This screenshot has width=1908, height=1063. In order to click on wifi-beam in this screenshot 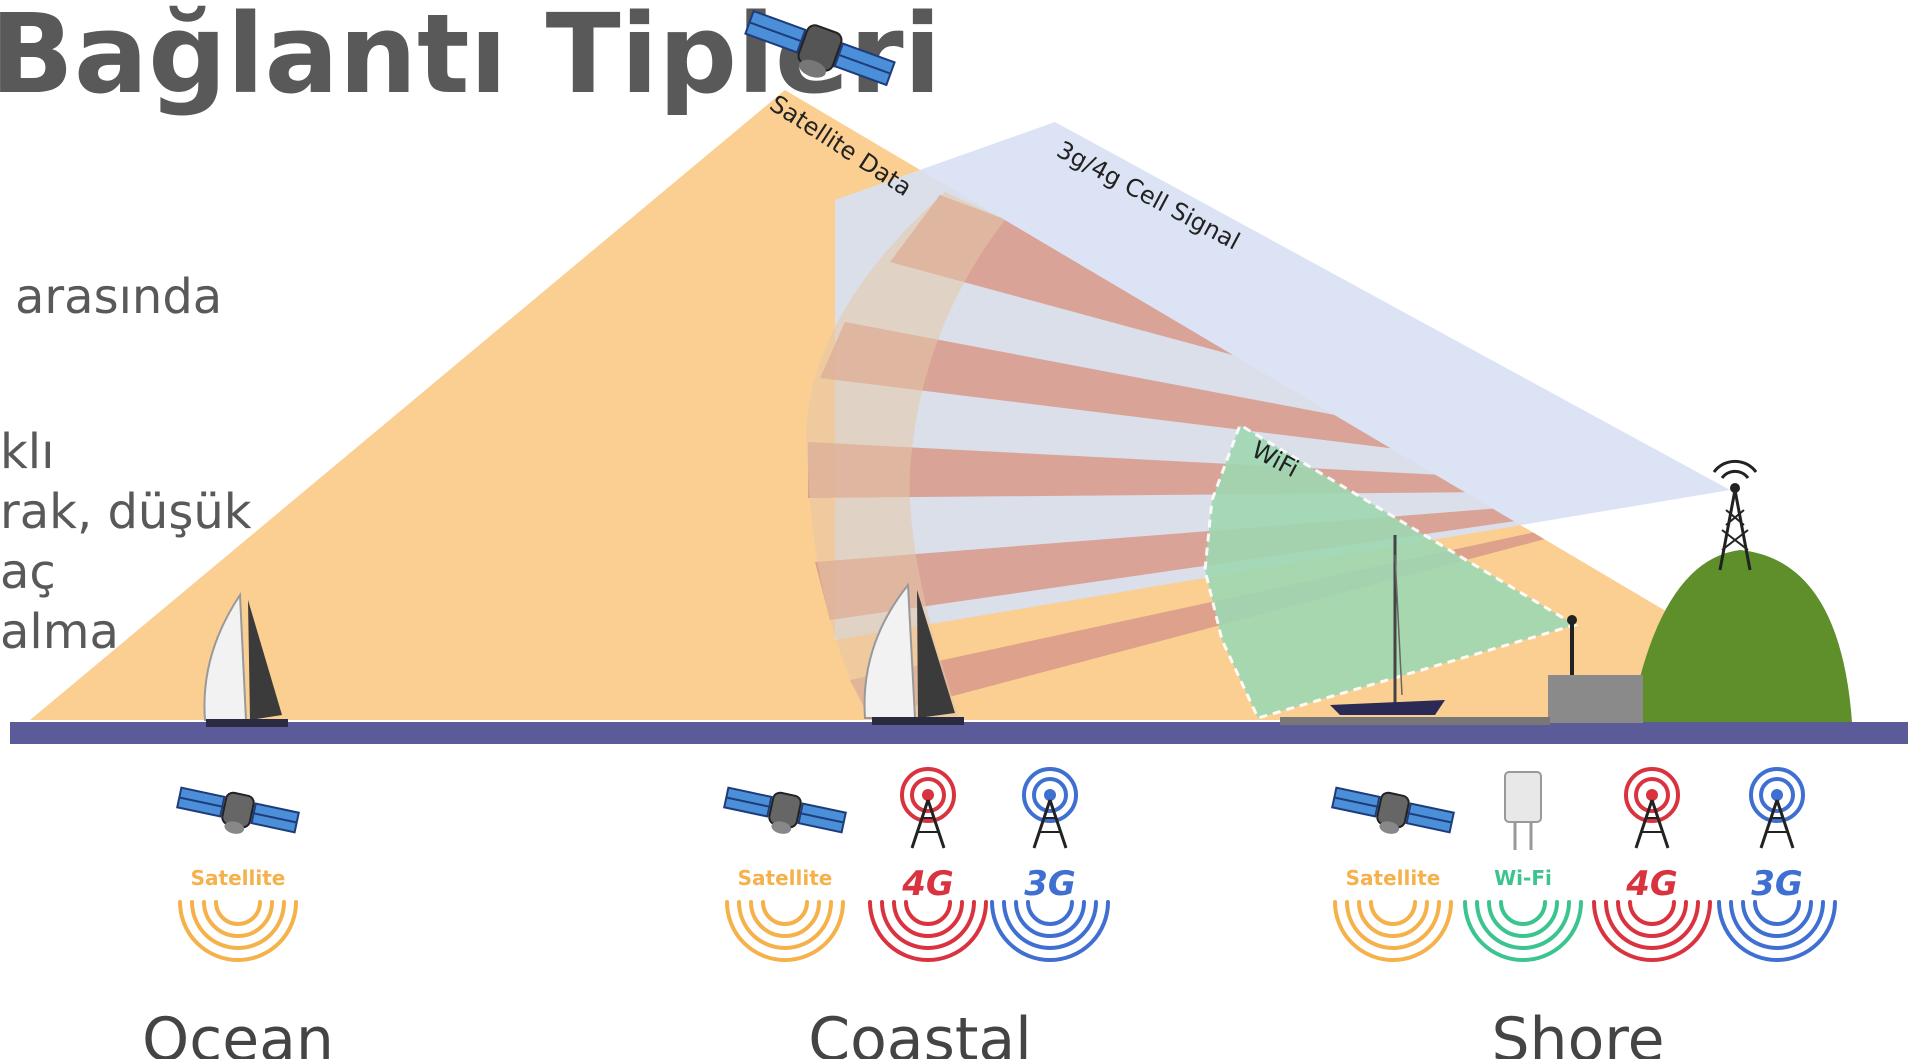, I will do `click(1391, 571)`.